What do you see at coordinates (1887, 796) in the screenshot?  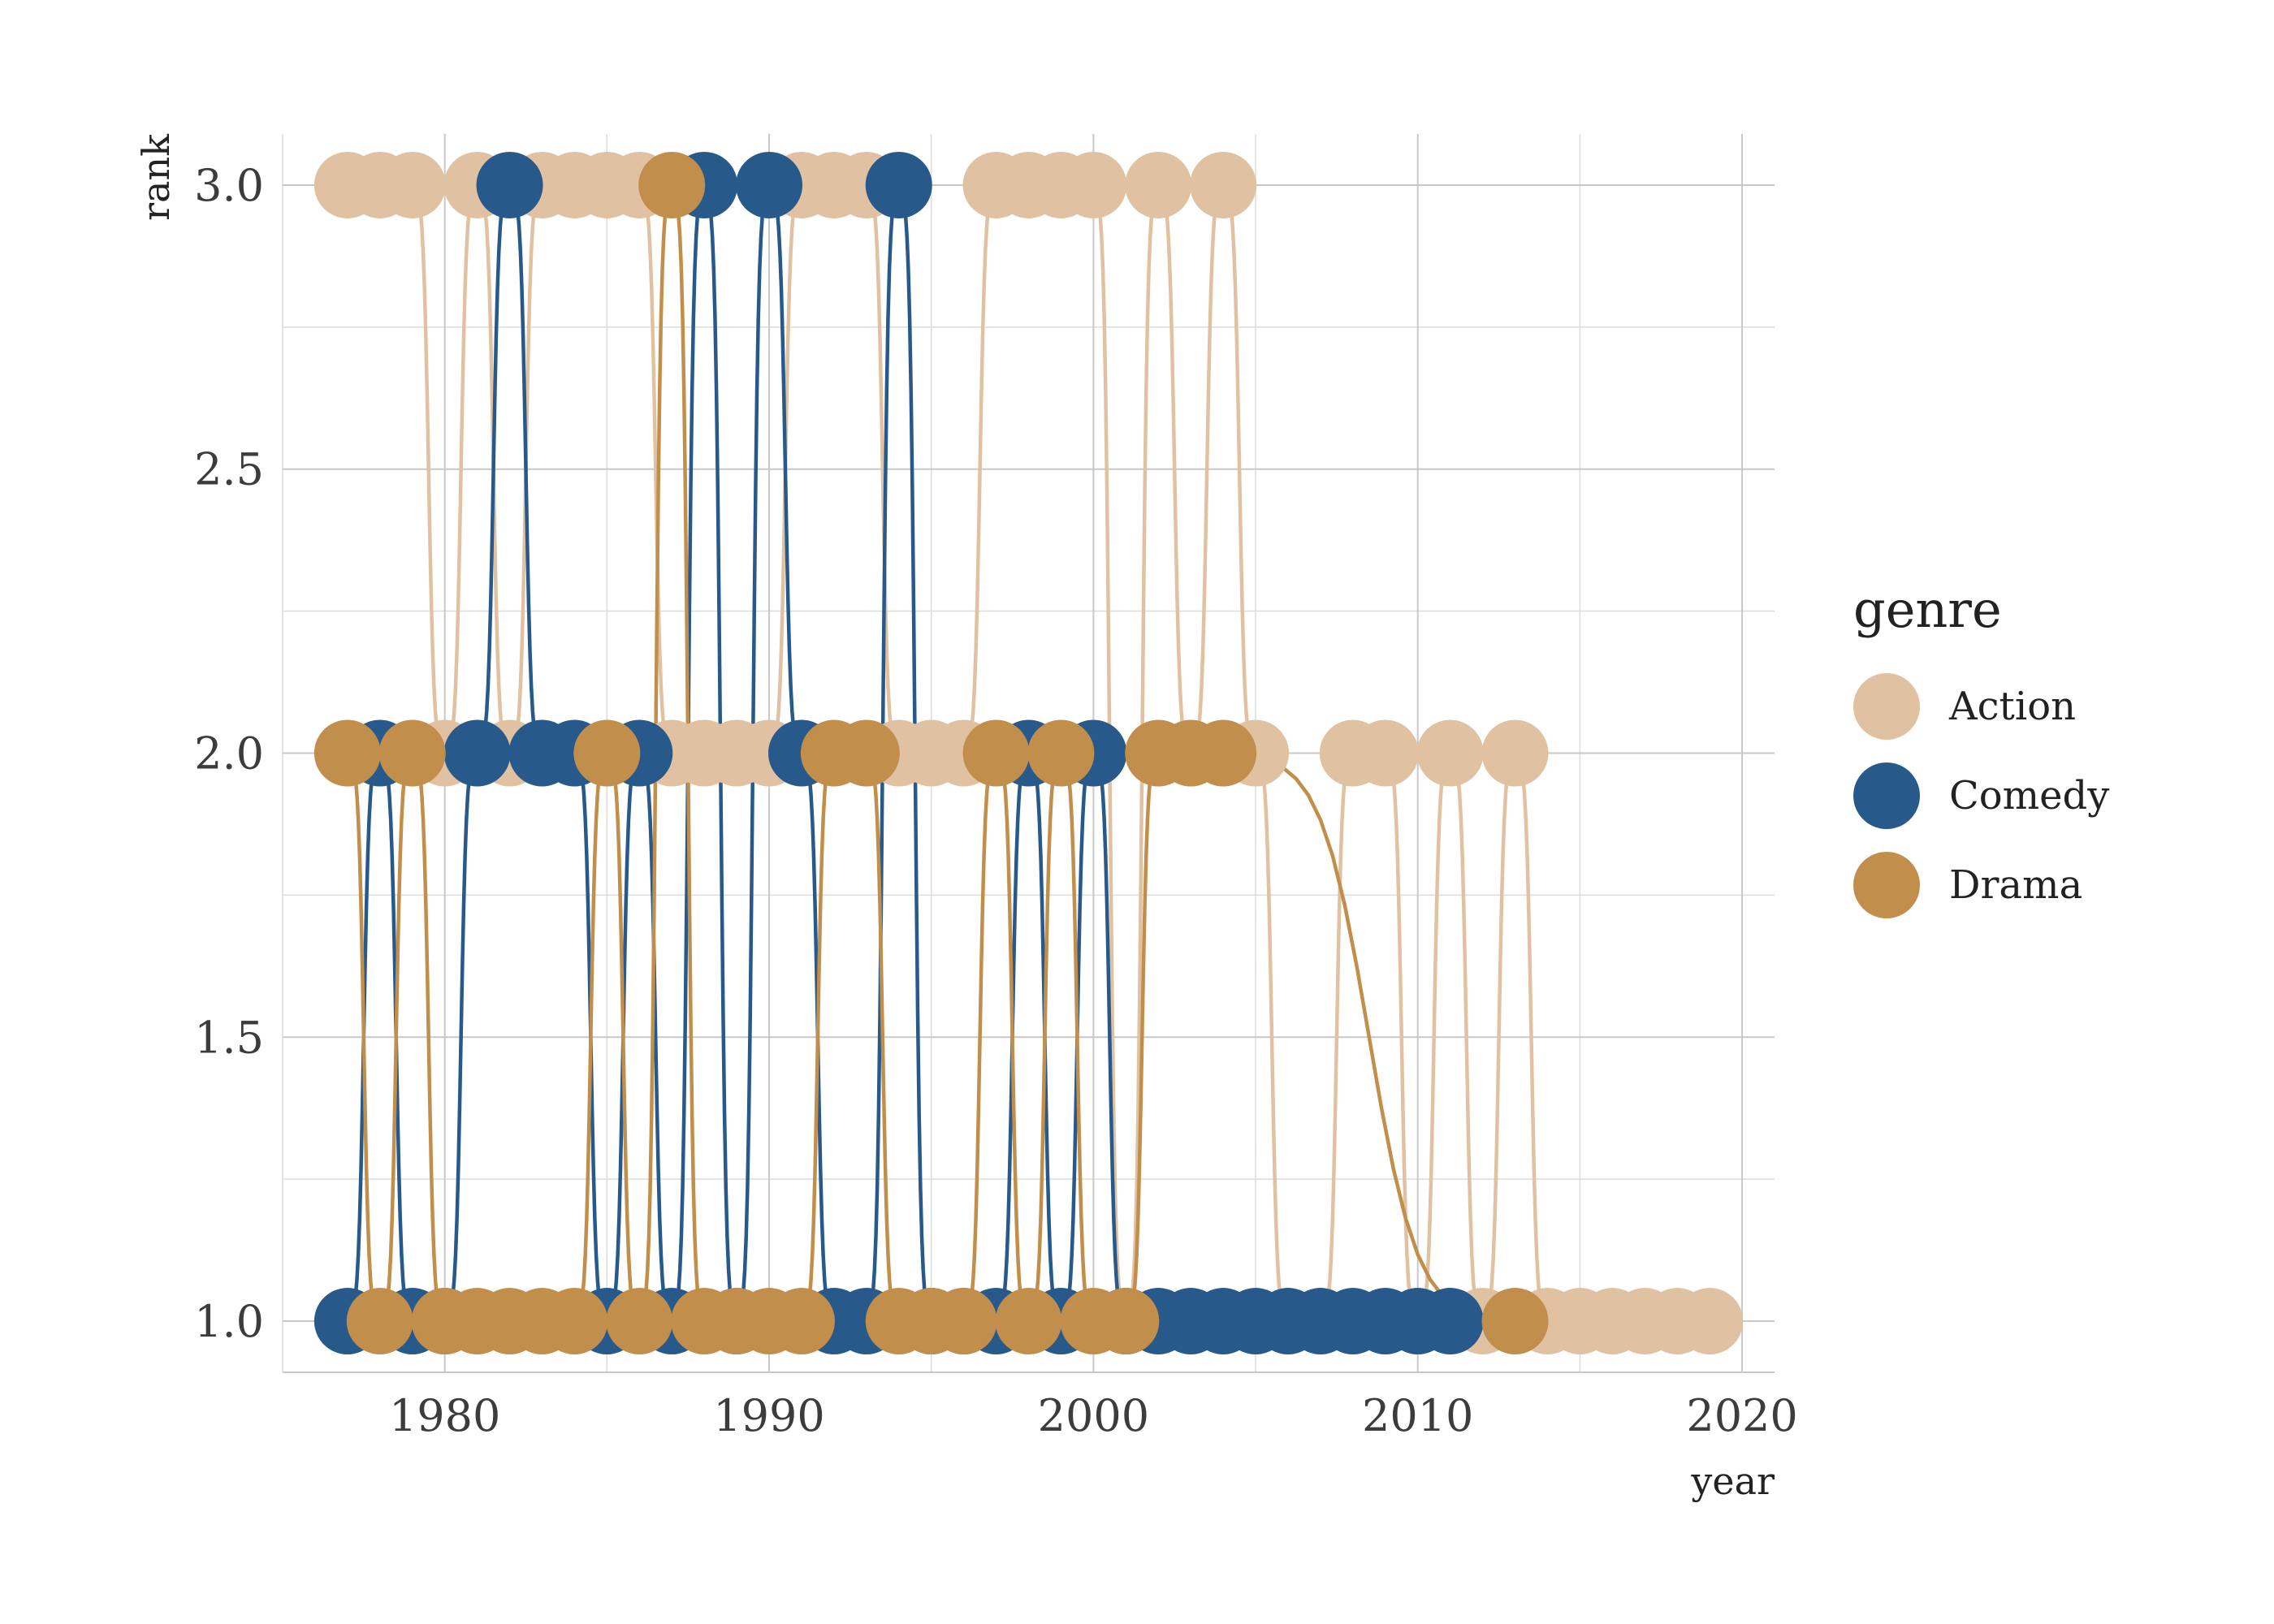 I see `legend-key-comedy` at bounding box center [1887, 796].